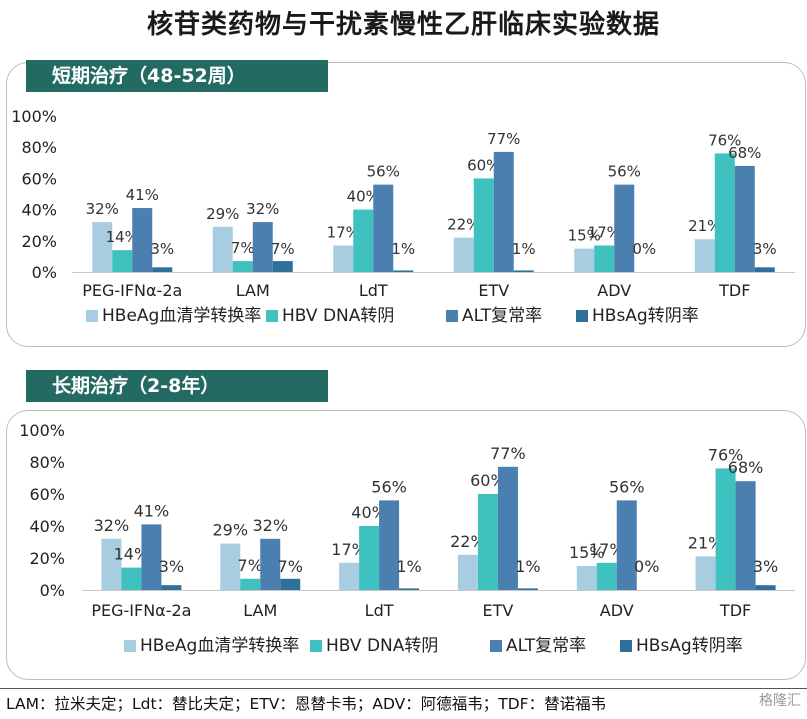  Describe the element at coordinates (498, 610) in the screenshot. I see `category-label: ETV` at that location.